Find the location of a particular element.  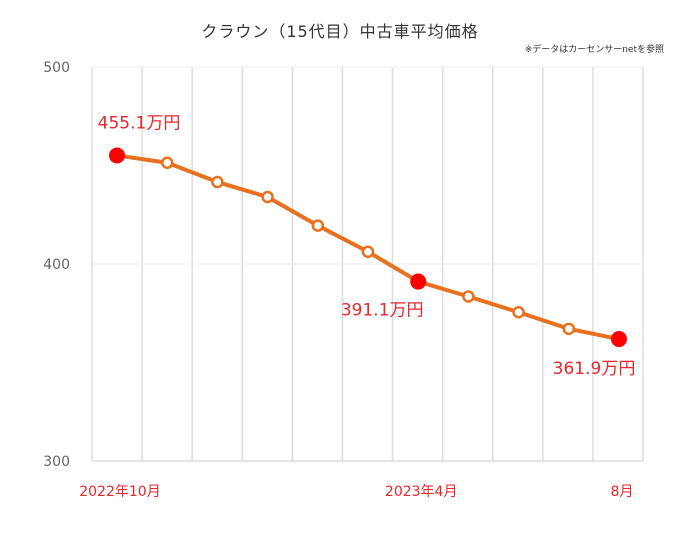

x-axis-ticks: 2022年10月 2023年4月 8月 is located at coordinates (356, 492).